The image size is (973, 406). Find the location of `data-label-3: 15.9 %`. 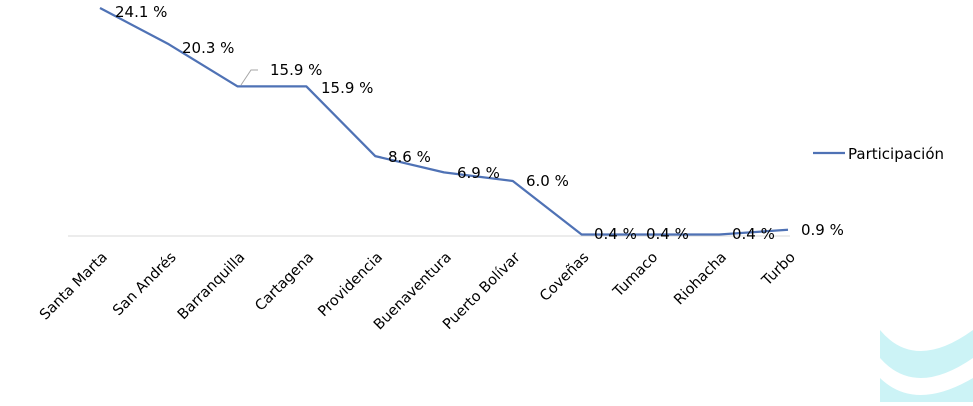

data-label-3: 15.9 % is located at coordinates (347, 88).